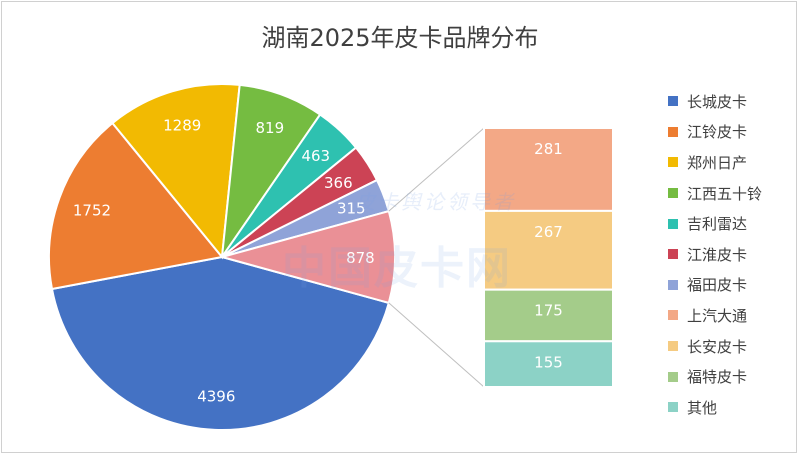 The image size is (800, 456). Describe the element at coordinates (436, 169) in the screenshot. I see `connector-line-top` at that location.